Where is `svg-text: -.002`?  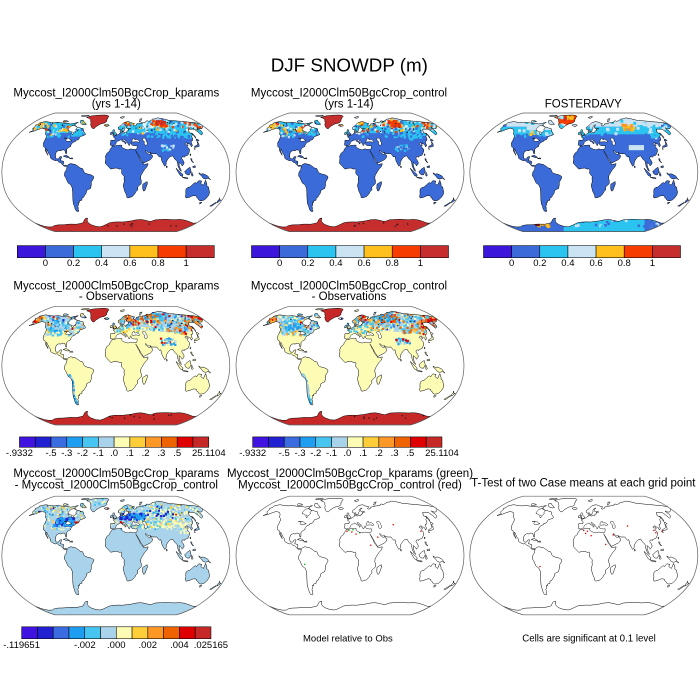
svg-text: -.002 is located at coordinates (85, 645).